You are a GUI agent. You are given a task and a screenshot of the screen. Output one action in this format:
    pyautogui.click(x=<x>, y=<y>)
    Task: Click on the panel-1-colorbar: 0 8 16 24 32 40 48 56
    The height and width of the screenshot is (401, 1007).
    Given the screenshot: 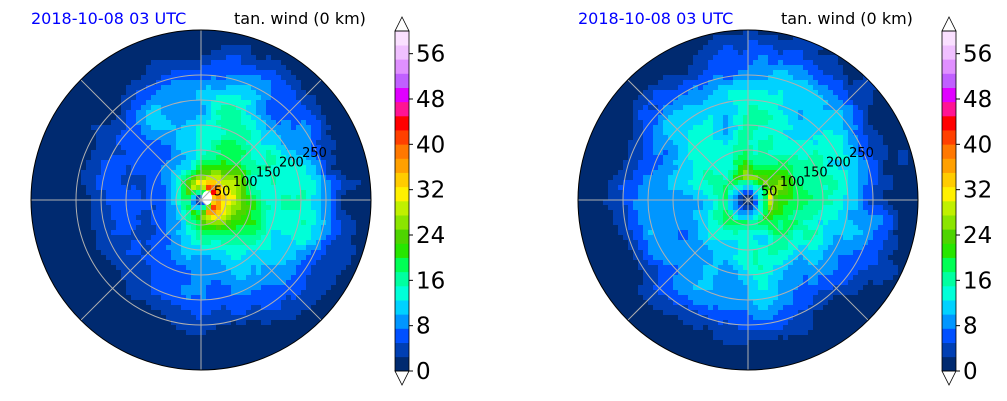 What is the action you would take?
    pyautogui.click(x=419, y=201)
    